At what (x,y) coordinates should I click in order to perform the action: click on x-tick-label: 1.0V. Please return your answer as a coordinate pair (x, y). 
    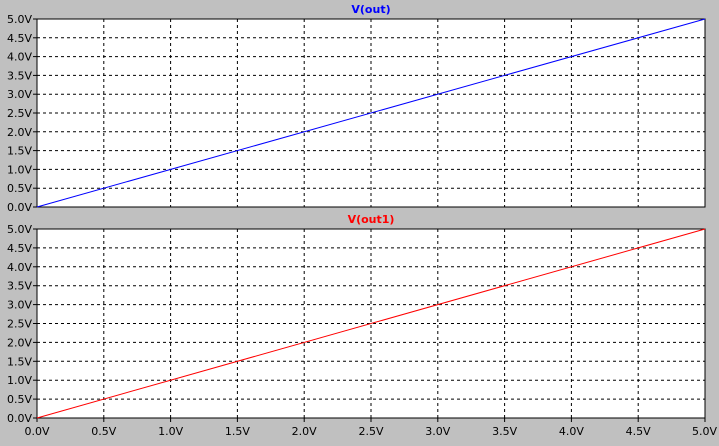
    Looking at the image, I should click on (170, 431).